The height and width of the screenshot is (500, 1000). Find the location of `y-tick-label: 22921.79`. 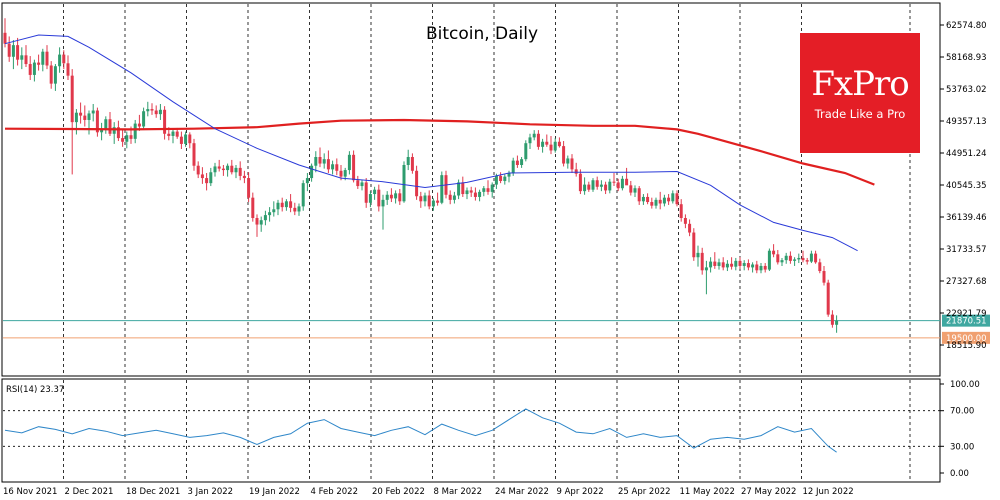

y-tick-label: 22921.79 is located at coordinates (966, 314).